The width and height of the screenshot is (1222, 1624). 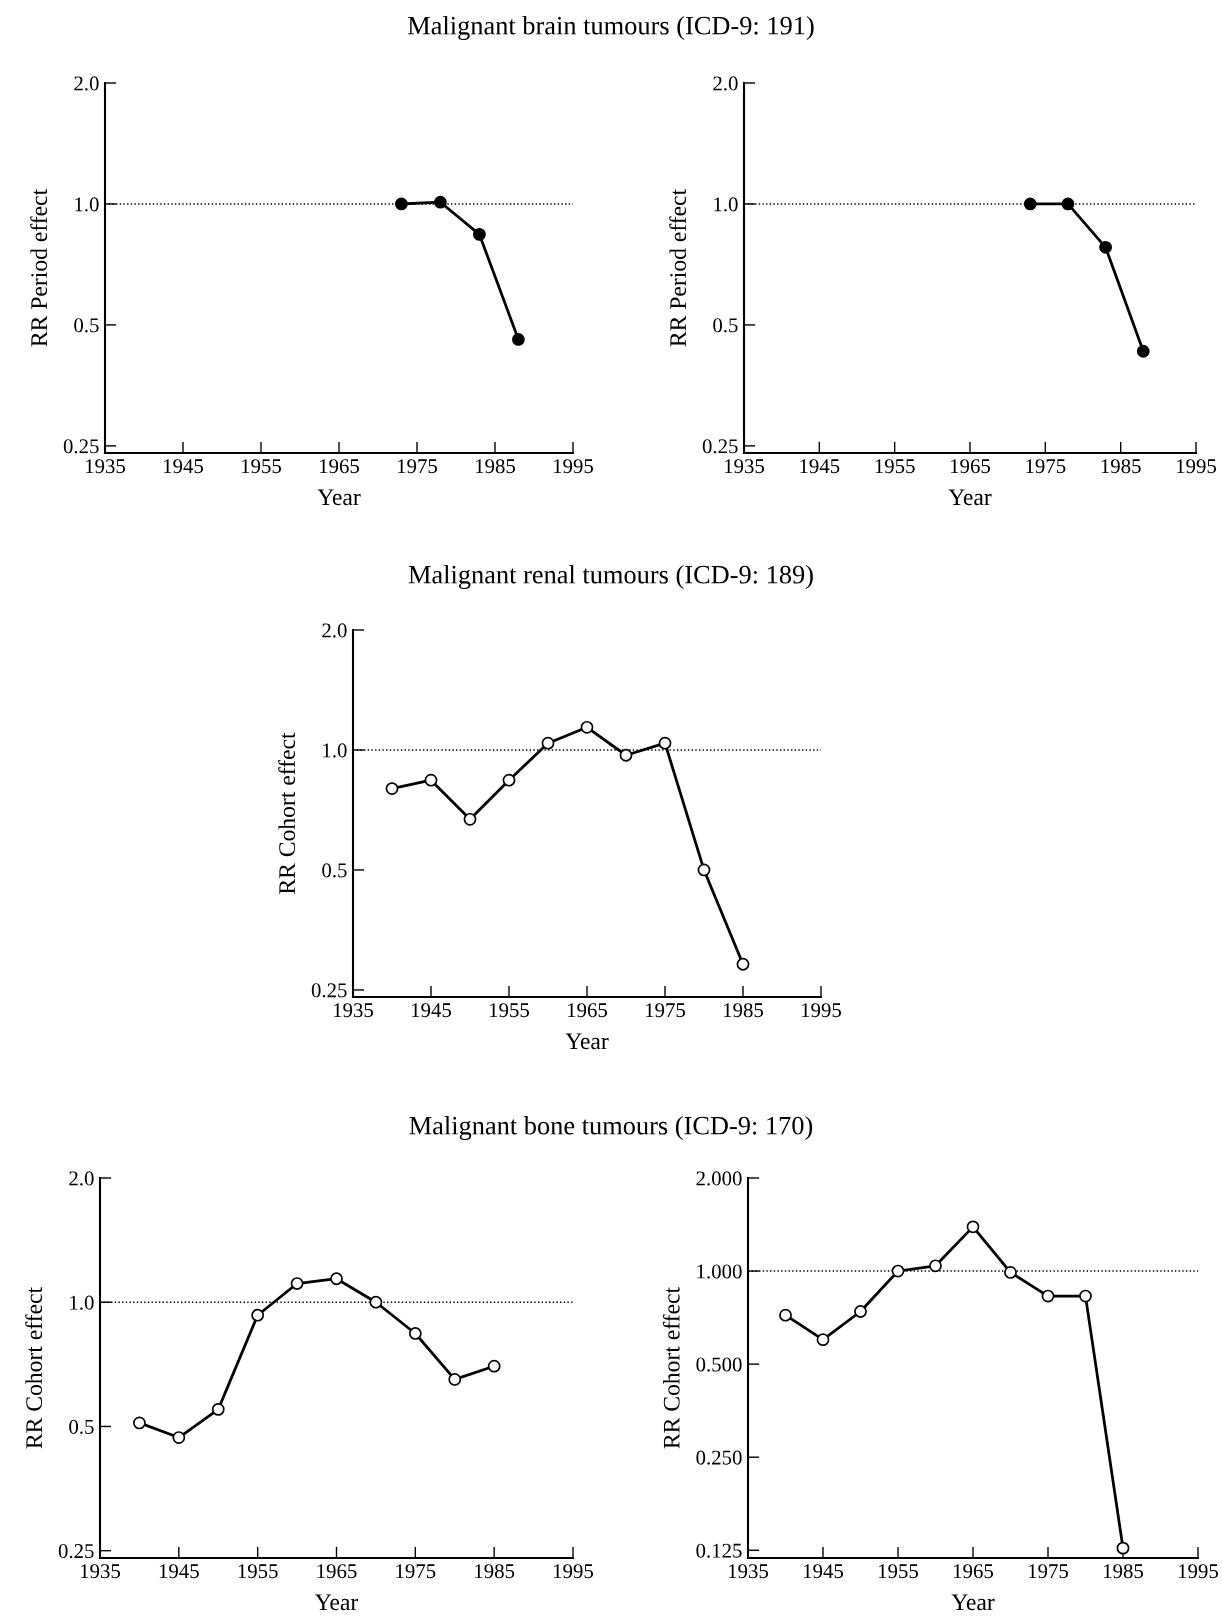 What do you see at coordinates (719, 1271) in the screenshot?
I see `y-tick-label: 1.000` at bounding box center [719, 1271].